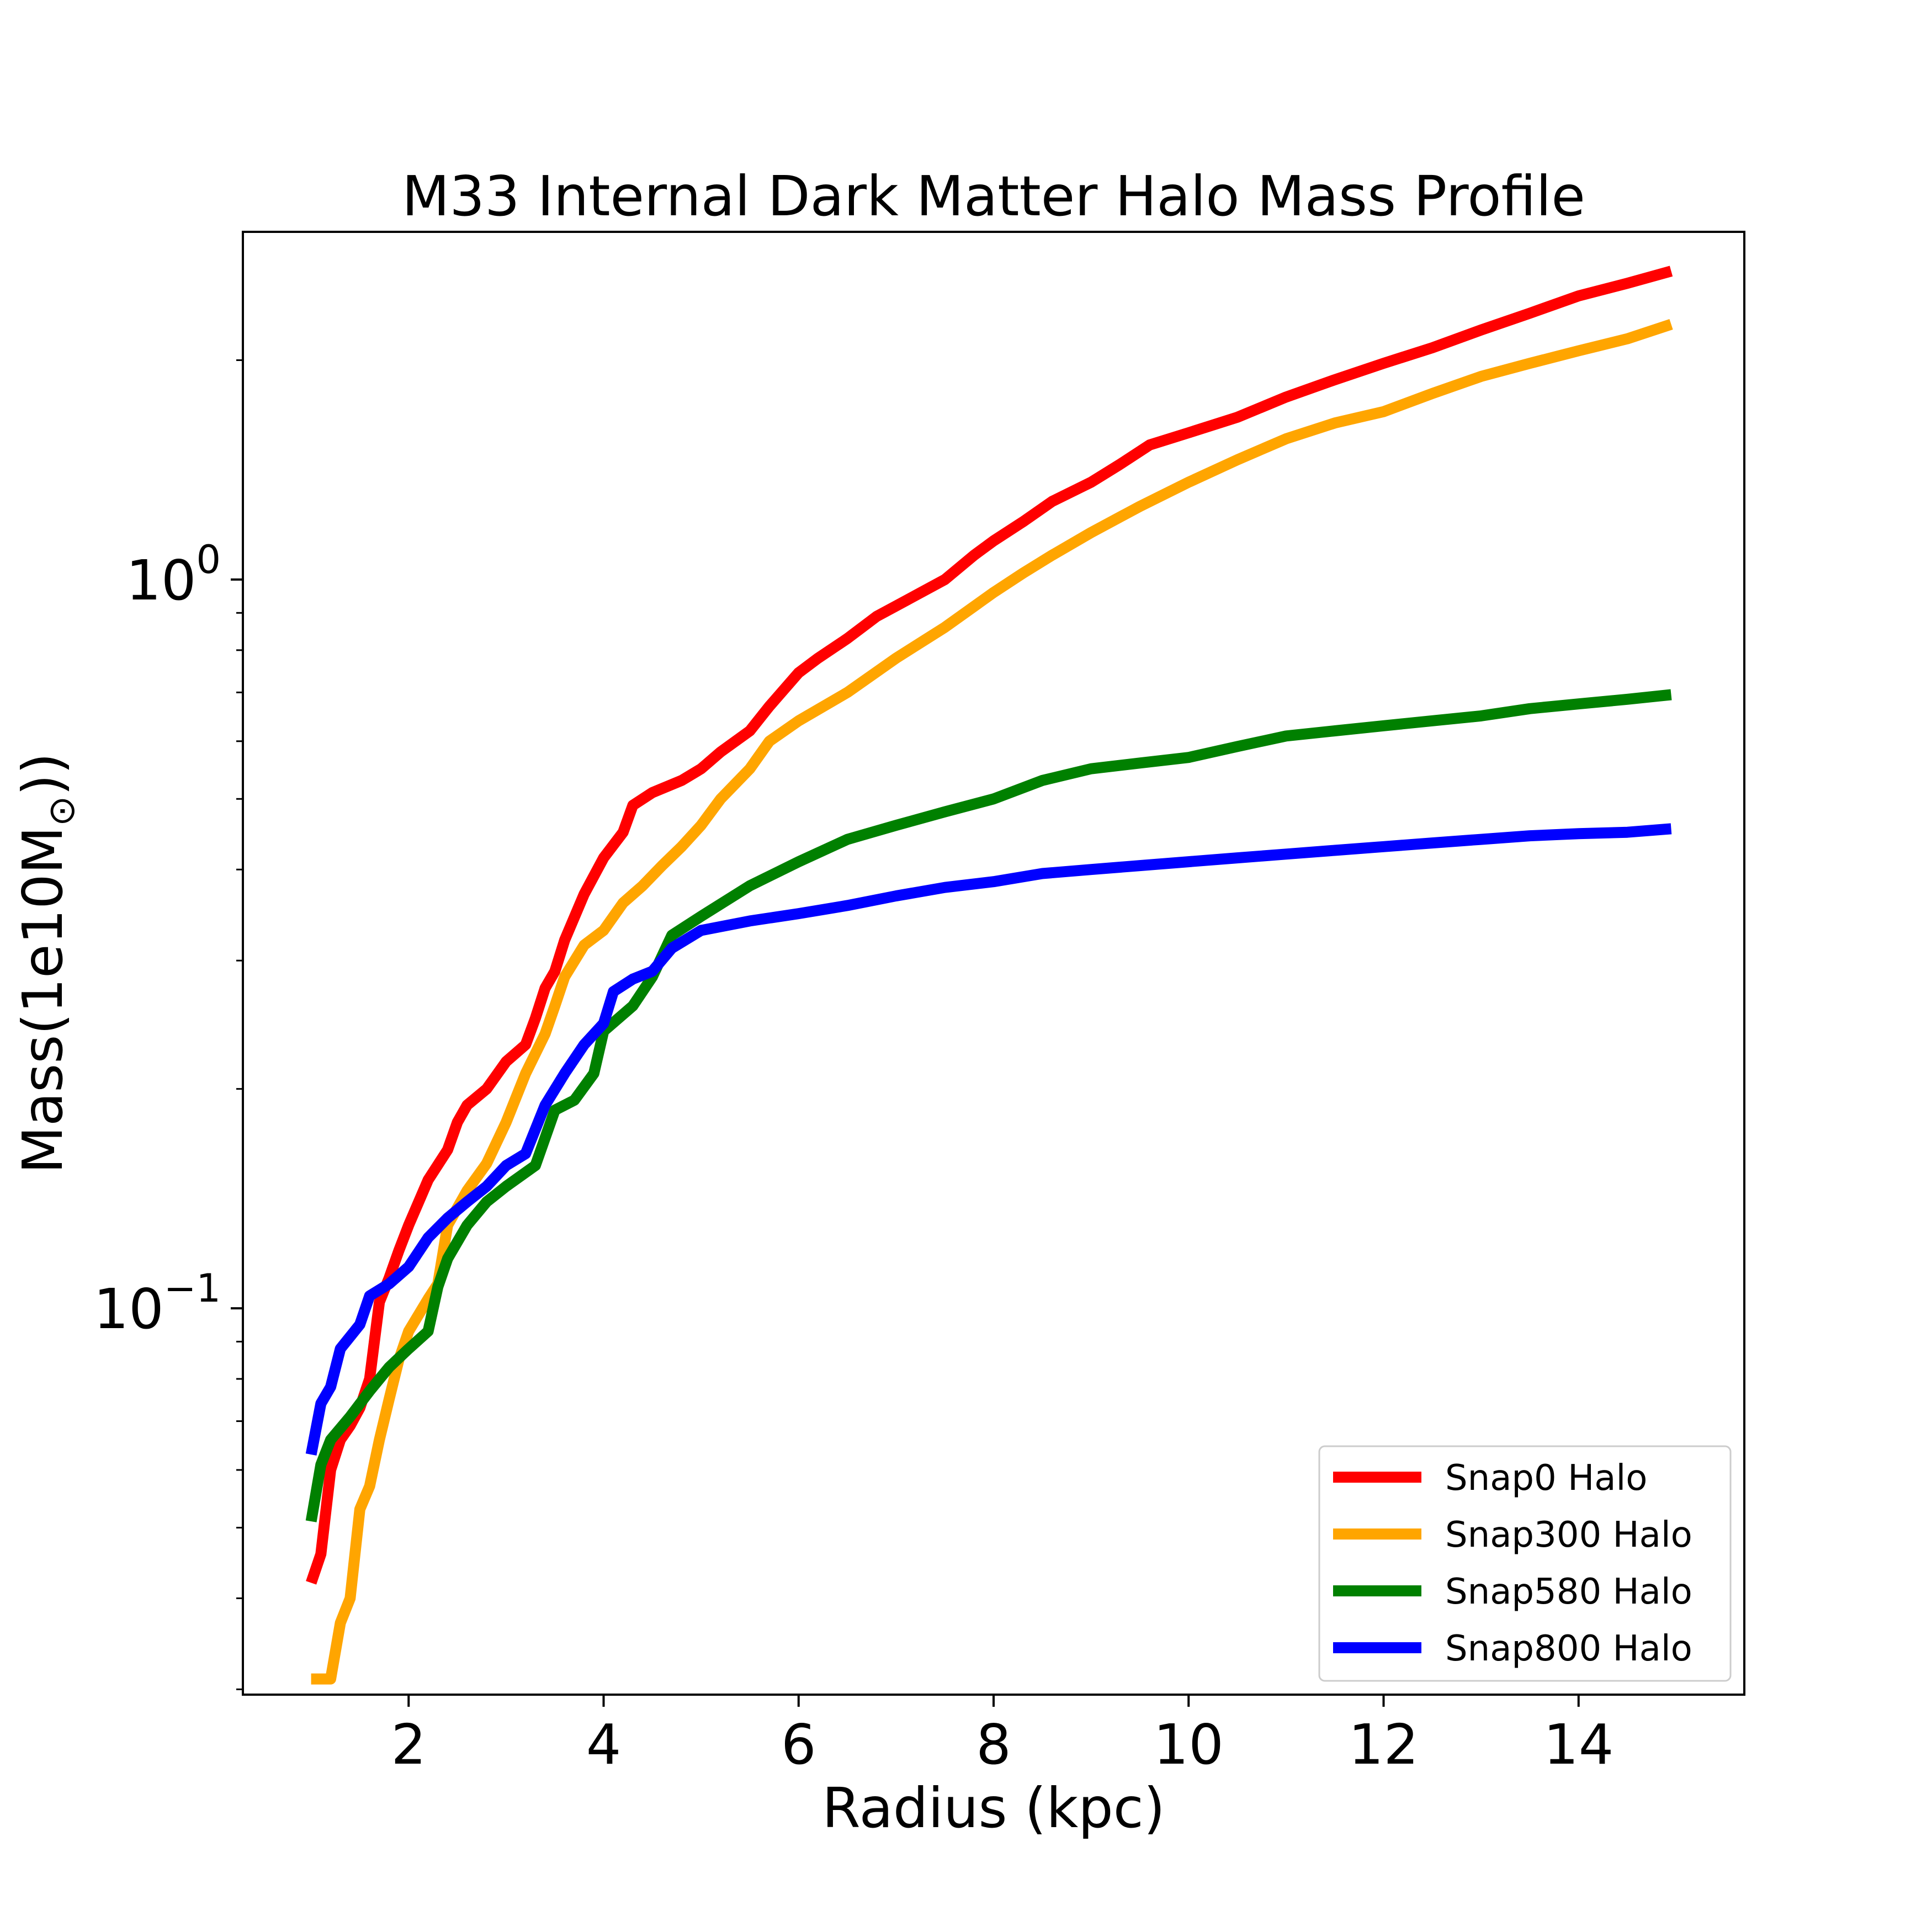 The height and width of the screenshot is (1932, 1932). I want to click on y-axis-label-suffix: )), so click(43, 774).